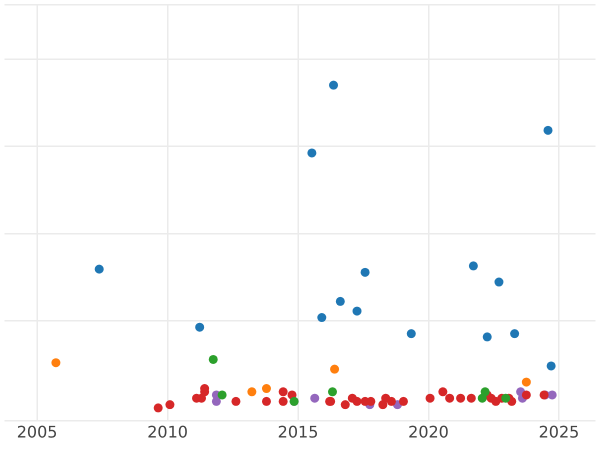 Image resolution: width=600 pixels, height=450 pixels. Describe the element at coordinates (428, 432) in the screenshot. I see `x-tick-label: 2020` at that location.